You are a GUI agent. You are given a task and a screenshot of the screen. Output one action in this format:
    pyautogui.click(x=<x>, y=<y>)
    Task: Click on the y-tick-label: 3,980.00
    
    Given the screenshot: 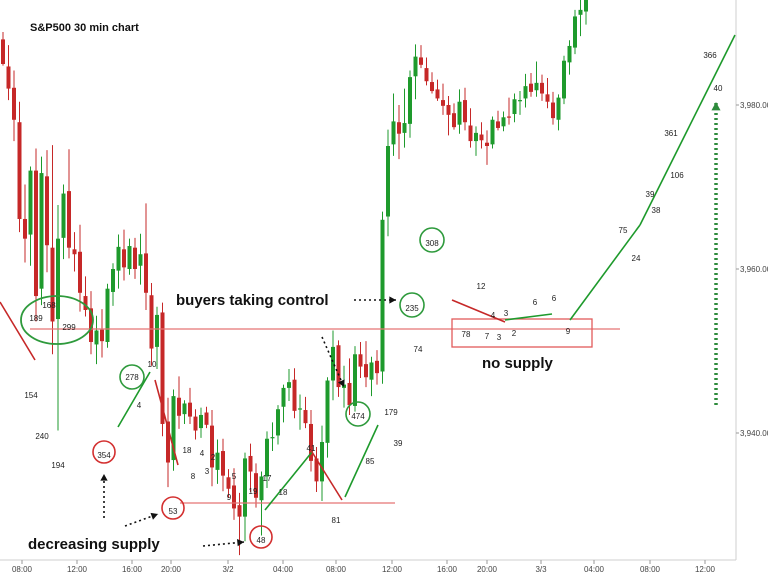 What is the action you would take?
    pyautogui.click(x=754, y=105)
    